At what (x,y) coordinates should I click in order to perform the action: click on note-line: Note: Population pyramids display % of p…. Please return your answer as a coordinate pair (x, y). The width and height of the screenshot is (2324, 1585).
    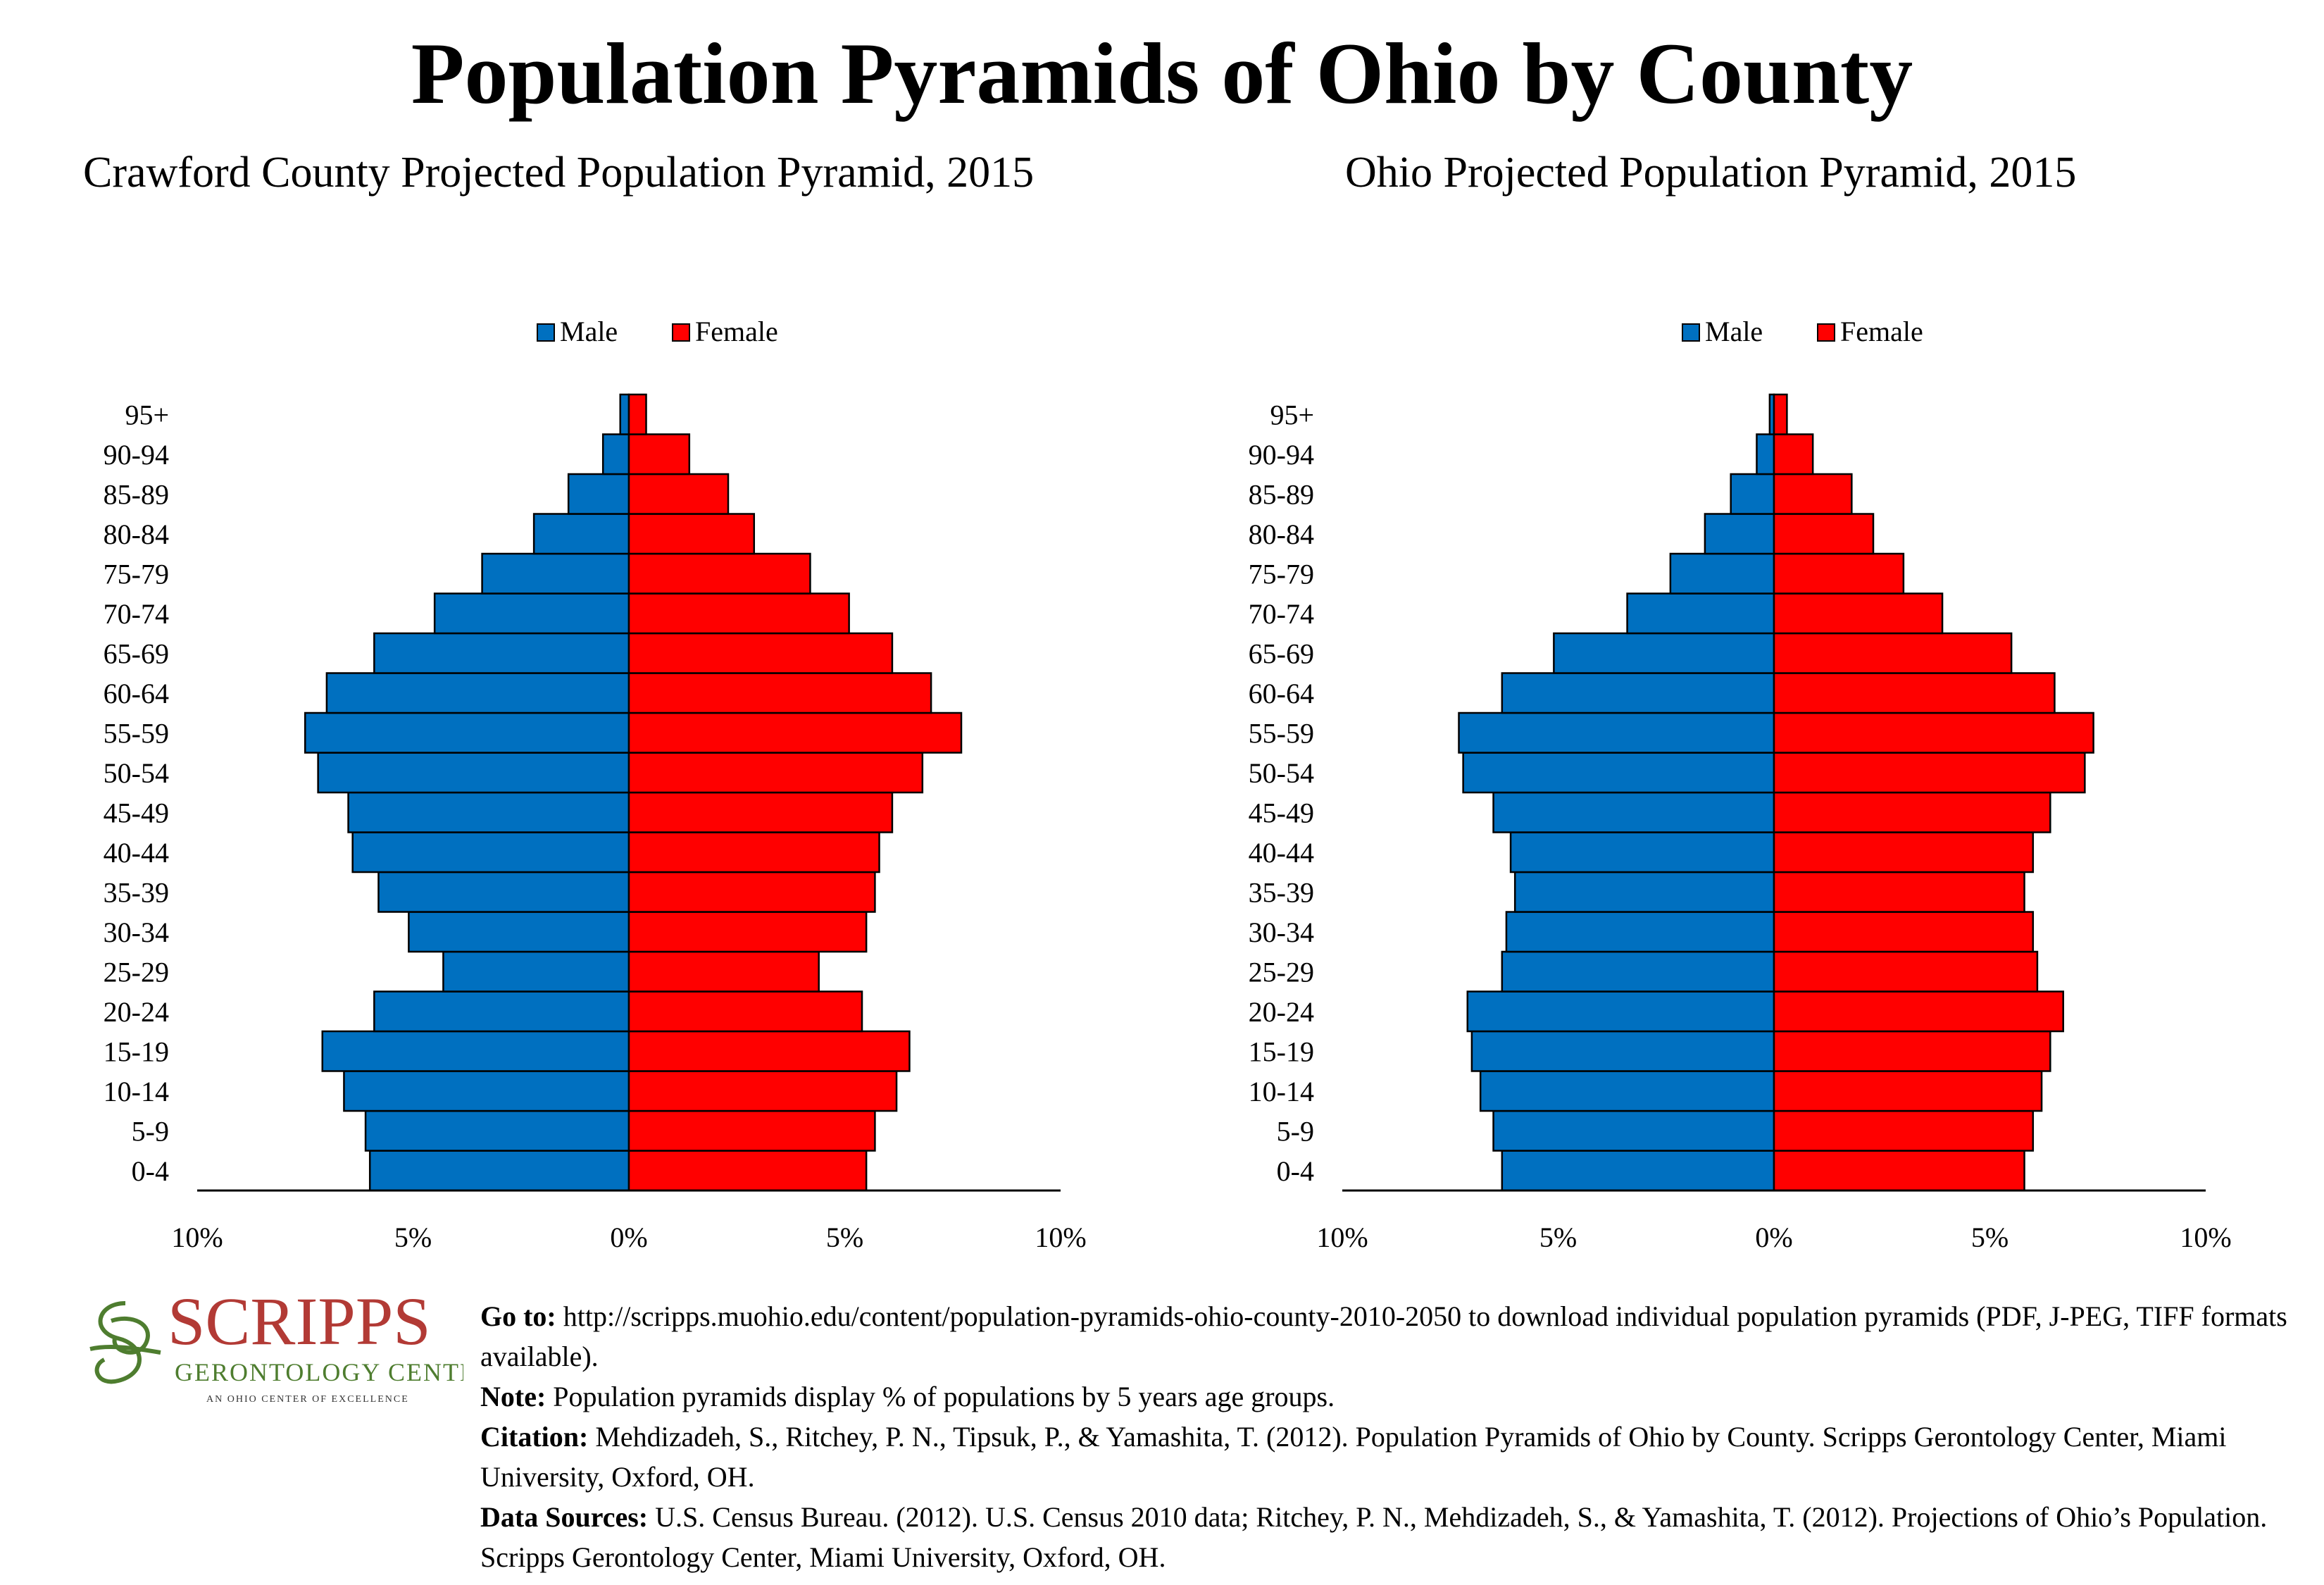
    Looking at the image, I should click on (907, 1396).